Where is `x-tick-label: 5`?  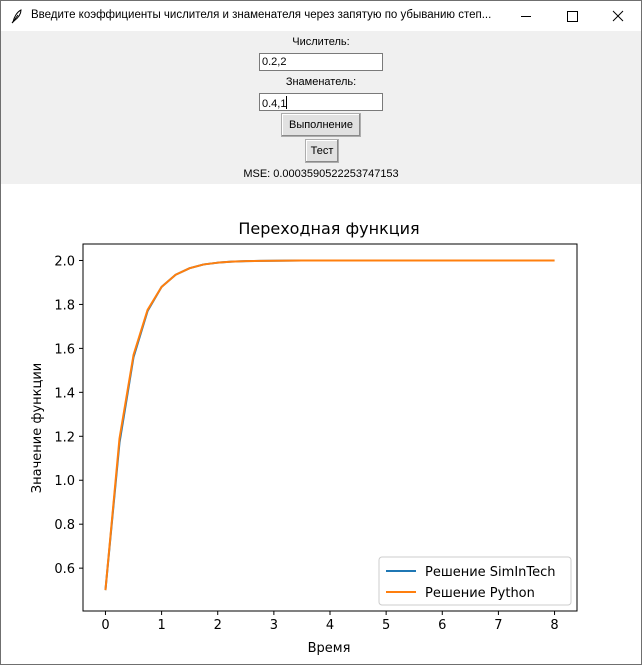
x-tick-label: 5 is located at coordinates (386, 625).